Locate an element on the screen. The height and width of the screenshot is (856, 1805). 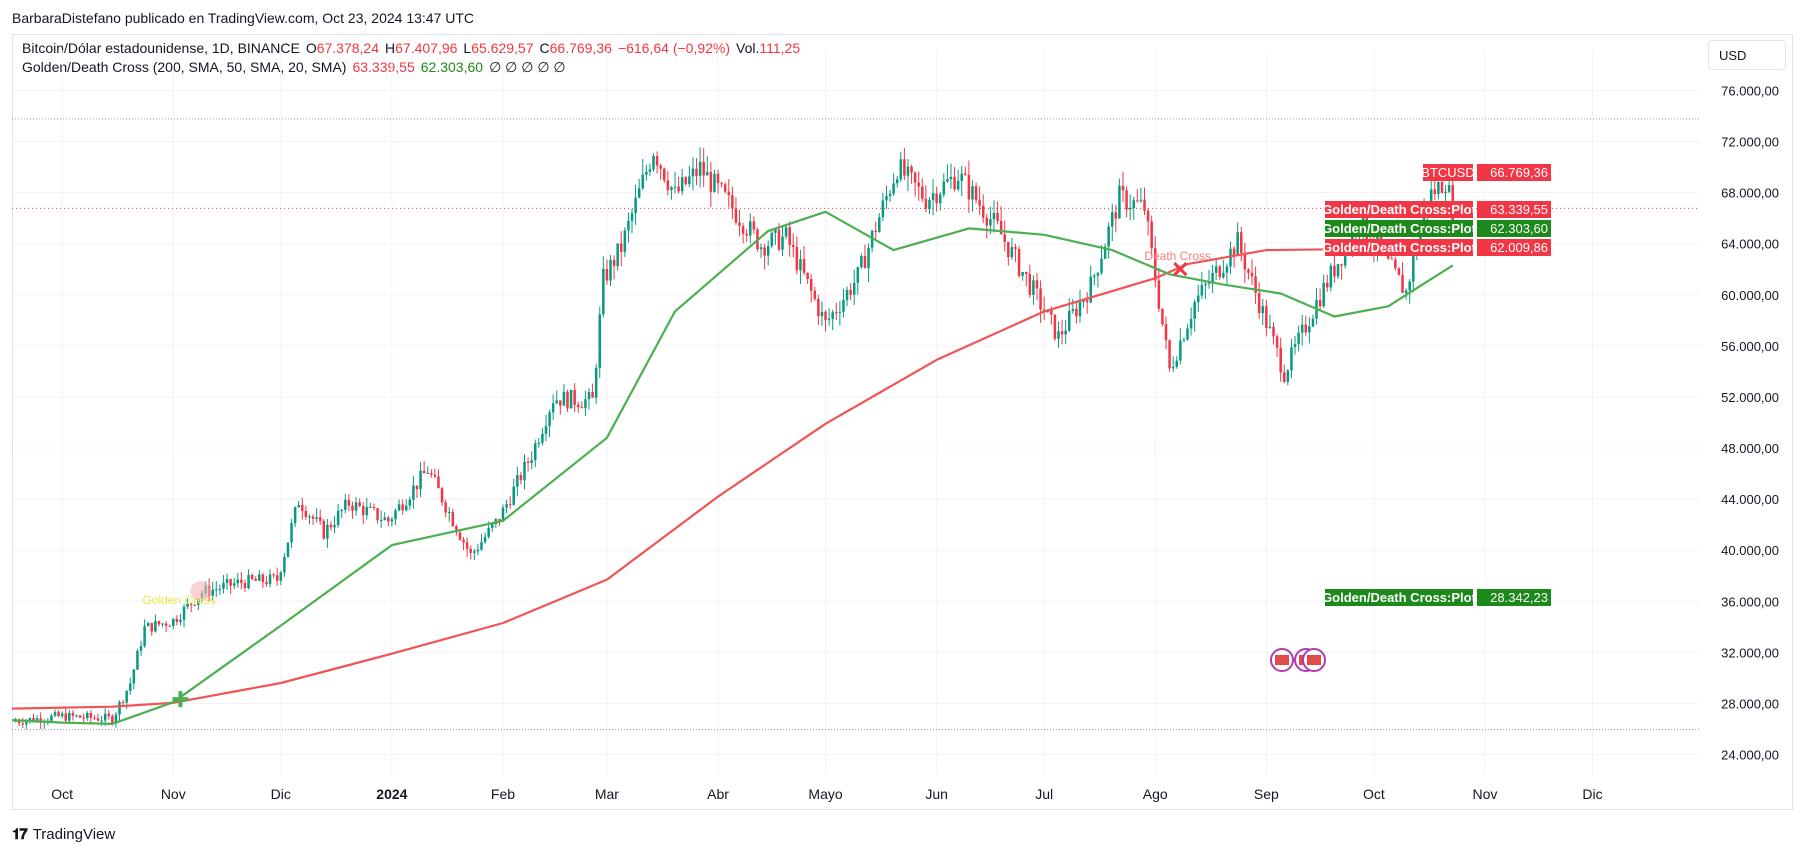
price-tick-label: 56.000,00 is located at coordinates (1750, 346).